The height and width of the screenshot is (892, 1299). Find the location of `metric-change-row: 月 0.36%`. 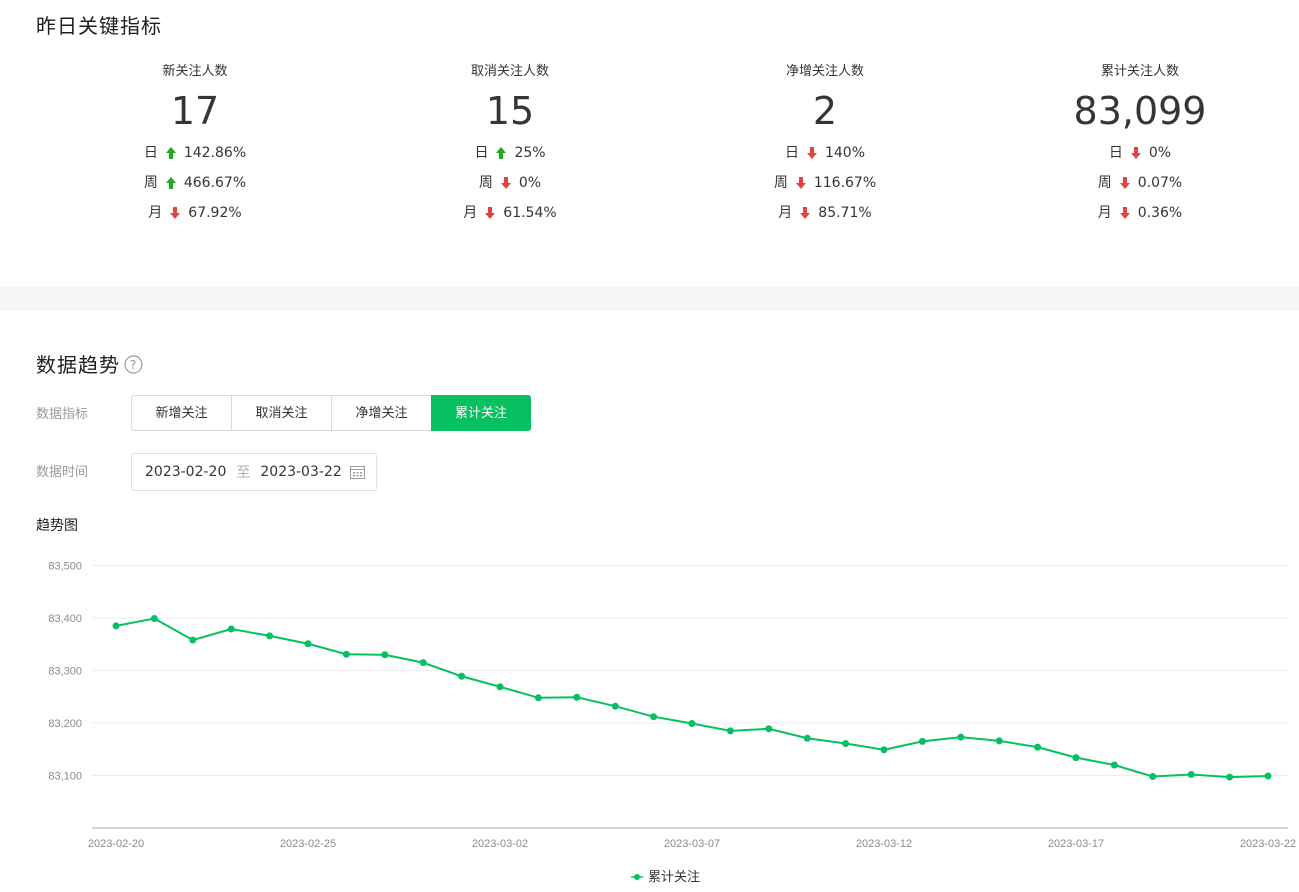

metric-change-row: 月 0.36% is located at coordinates (1140, 213).